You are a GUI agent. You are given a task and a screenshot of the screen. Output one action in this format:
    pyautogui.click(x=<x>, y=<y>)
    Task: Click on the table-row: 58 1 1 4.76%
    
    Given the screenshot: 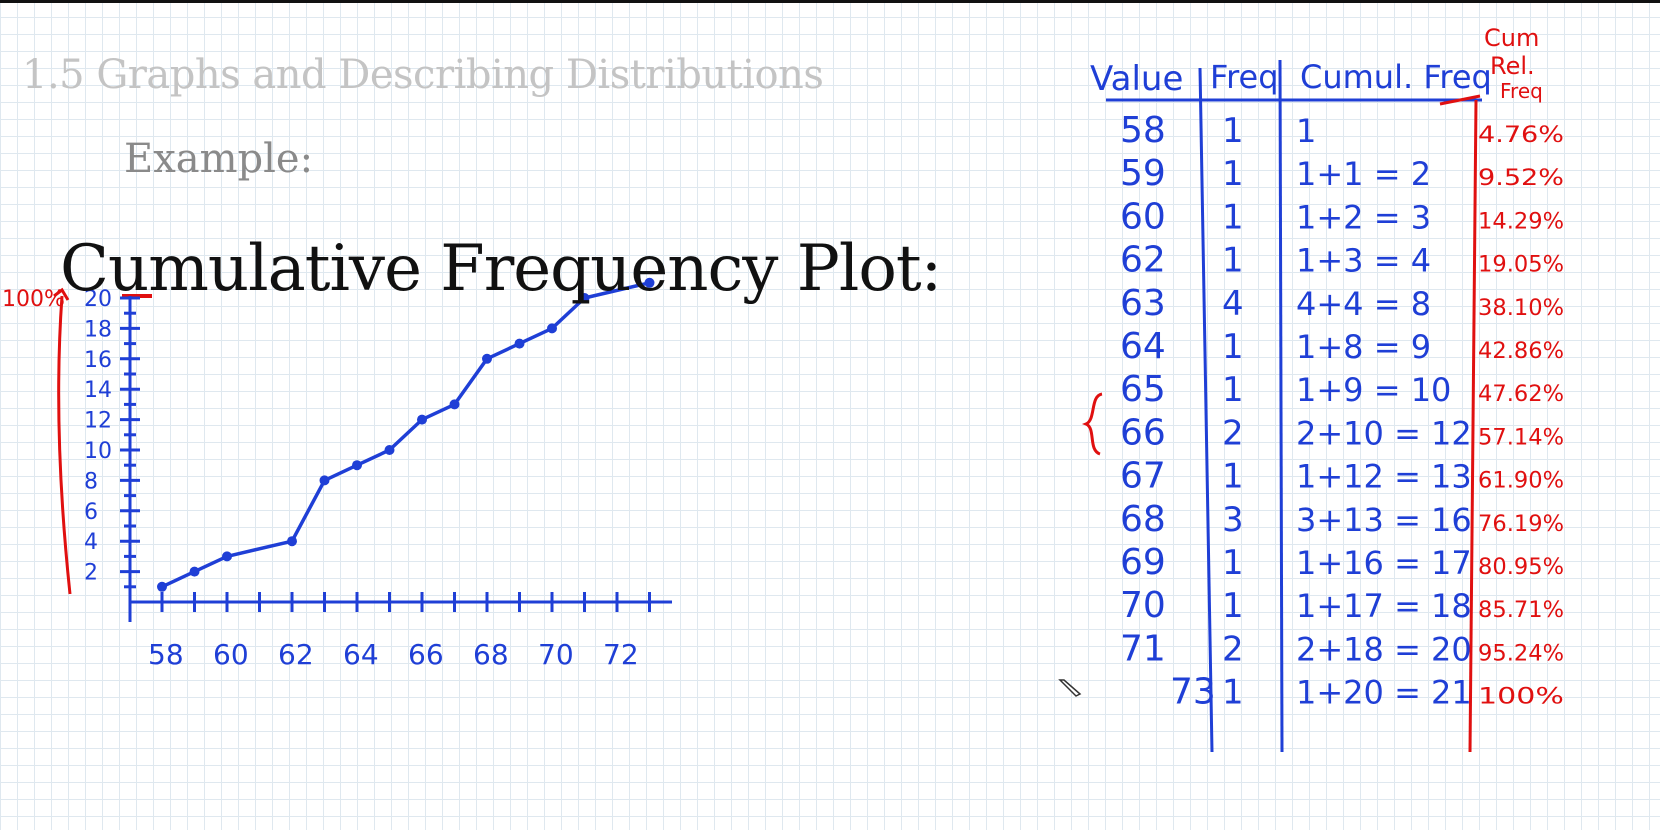 What is the action you would take?
    pyautogui.click(x=1342, y=130)
    